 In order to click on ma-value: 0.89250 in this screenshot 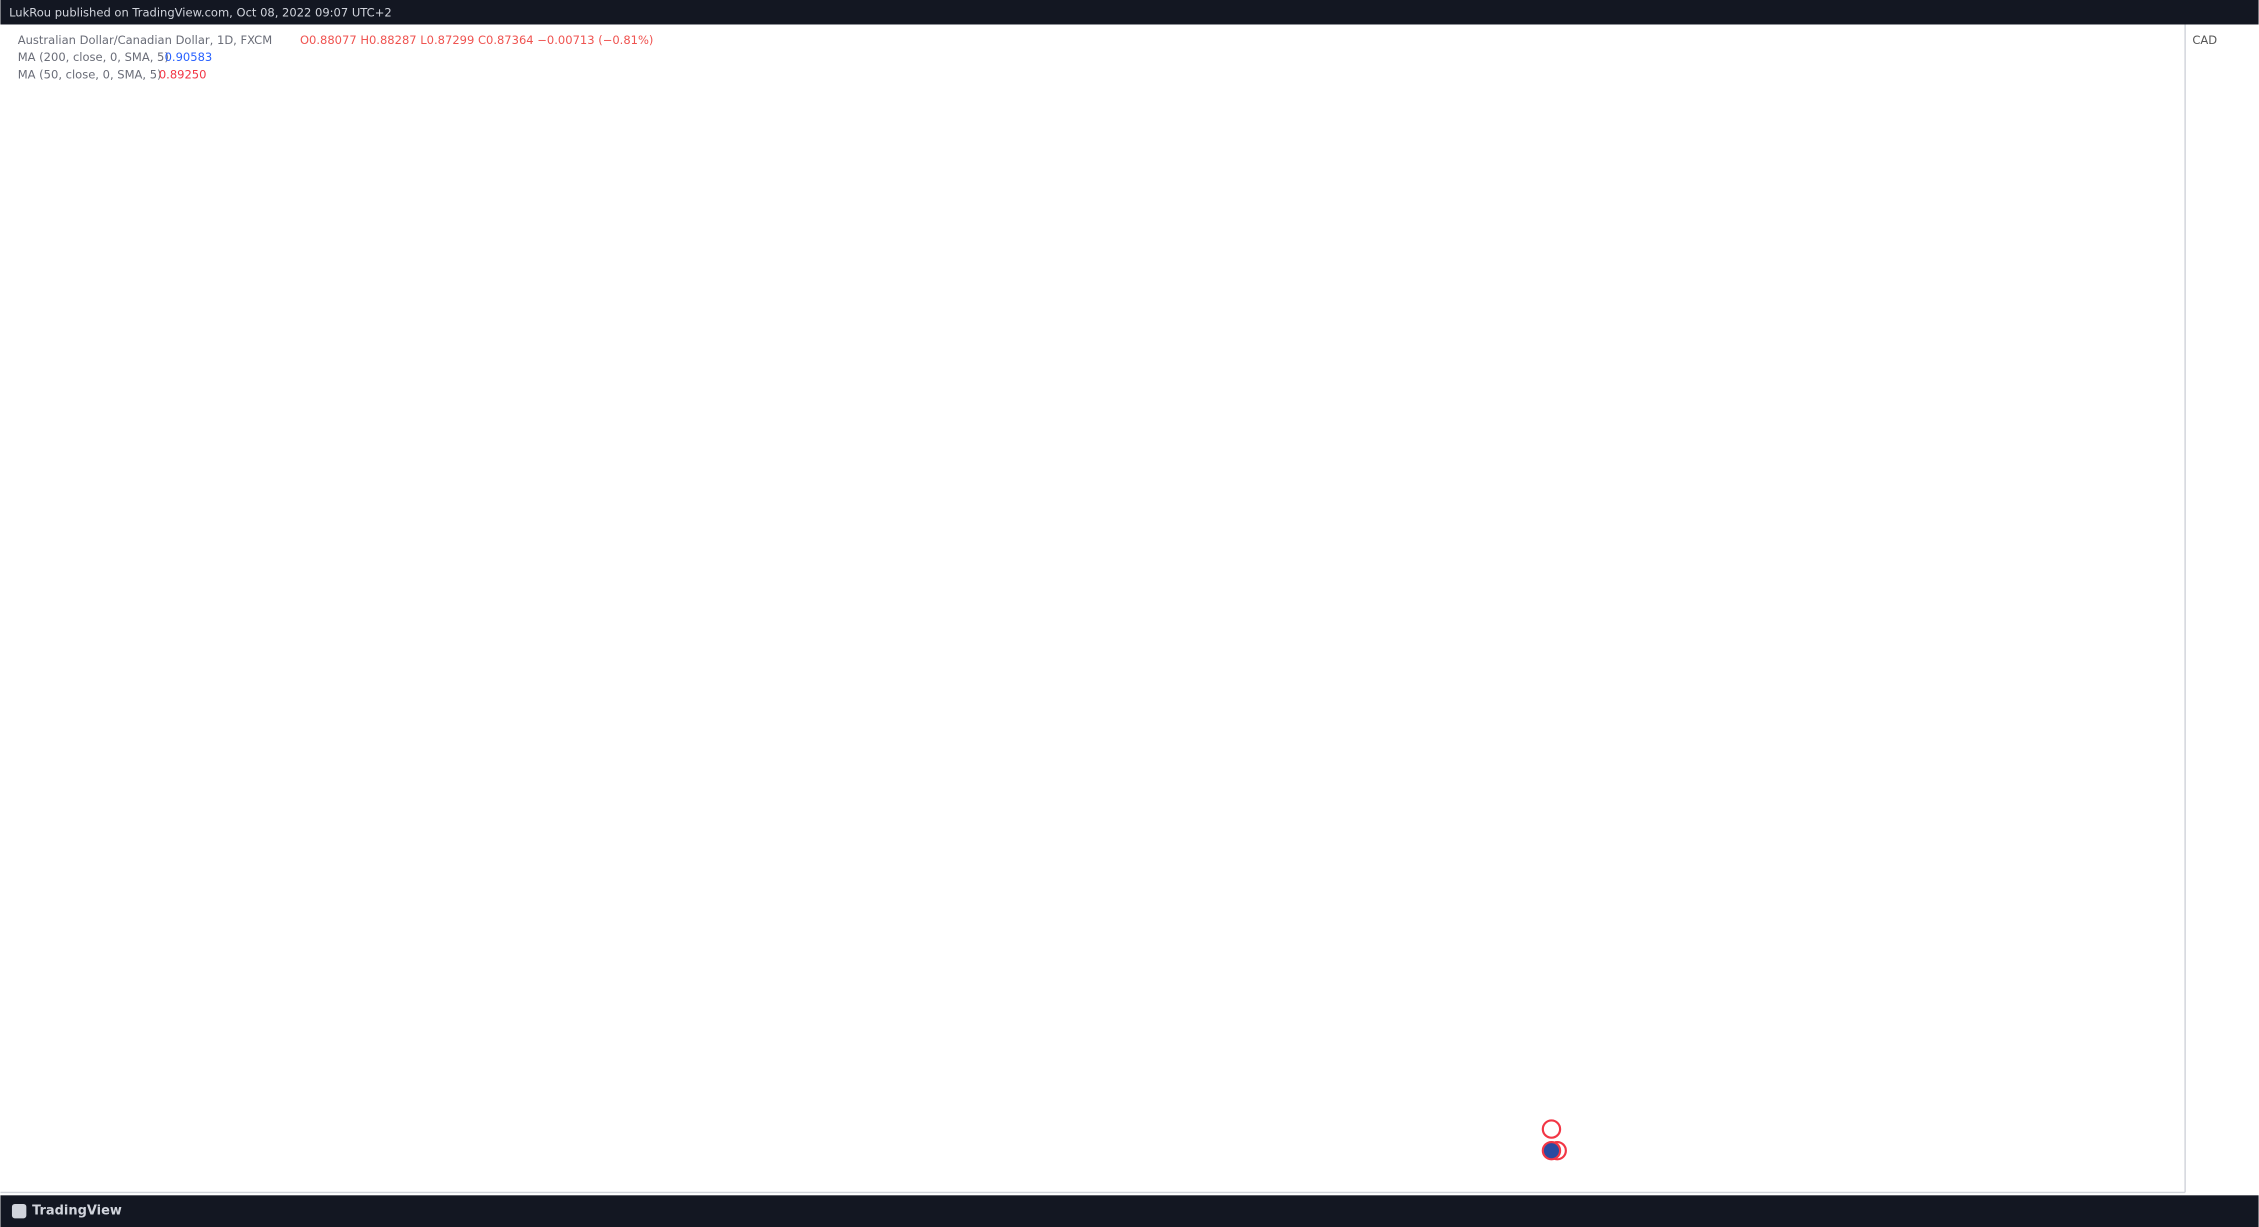, I will do `click(183, 74)`.